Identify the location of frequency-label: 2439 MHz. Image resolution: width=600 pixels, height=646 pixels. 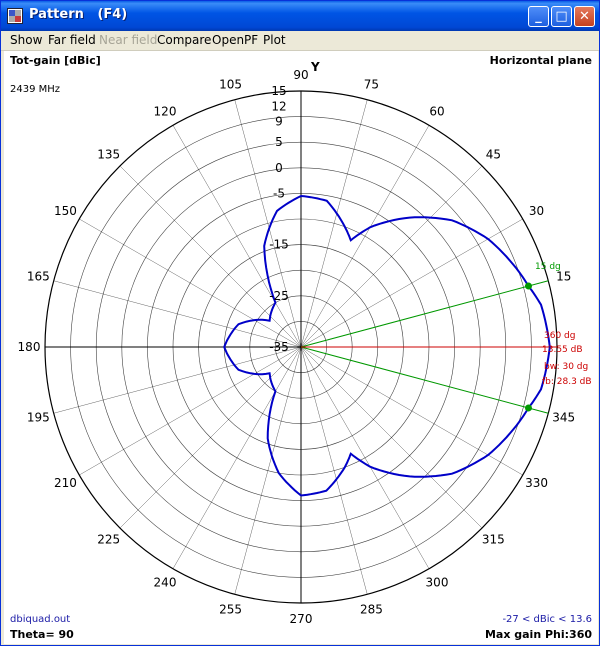
(35, 89).